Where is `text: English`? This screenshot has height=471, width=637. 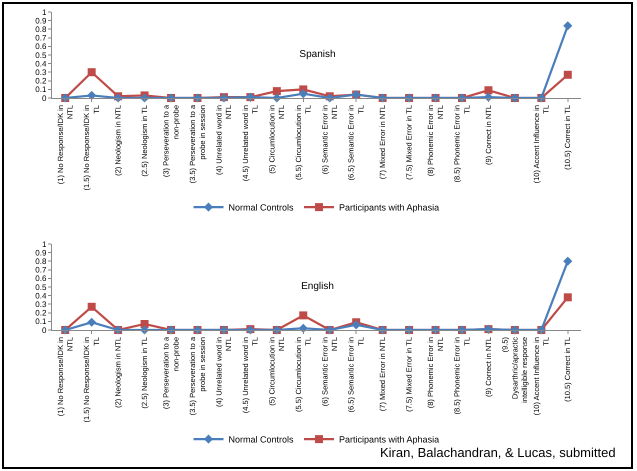 text: English is located at coordinates (317, 286).